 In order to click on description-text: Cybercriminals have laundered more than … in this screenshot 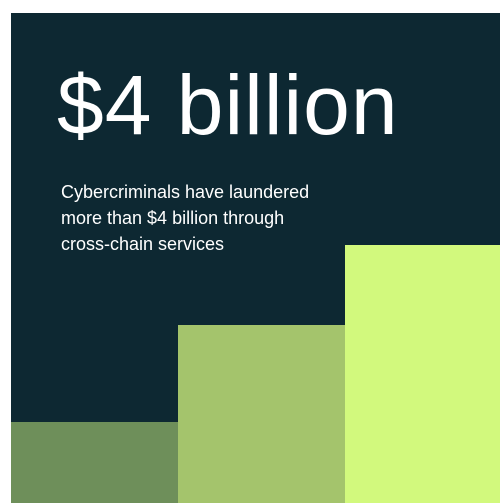, I will do `click(226, 218)`.